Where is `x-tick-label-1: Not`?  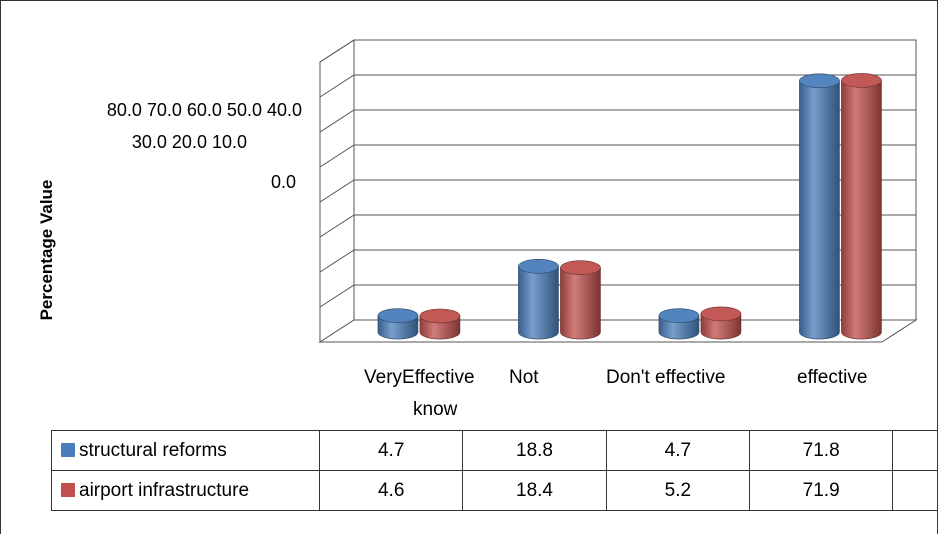 x-tick-label-1: Not is located at coordinates (524, 377).